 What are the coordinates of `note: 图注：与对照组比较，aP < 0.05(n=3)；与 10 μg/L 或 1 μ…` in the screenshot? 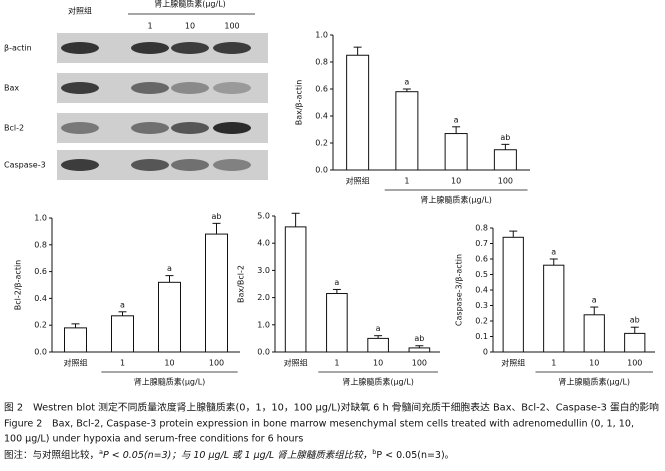 It's located at (229, 454).